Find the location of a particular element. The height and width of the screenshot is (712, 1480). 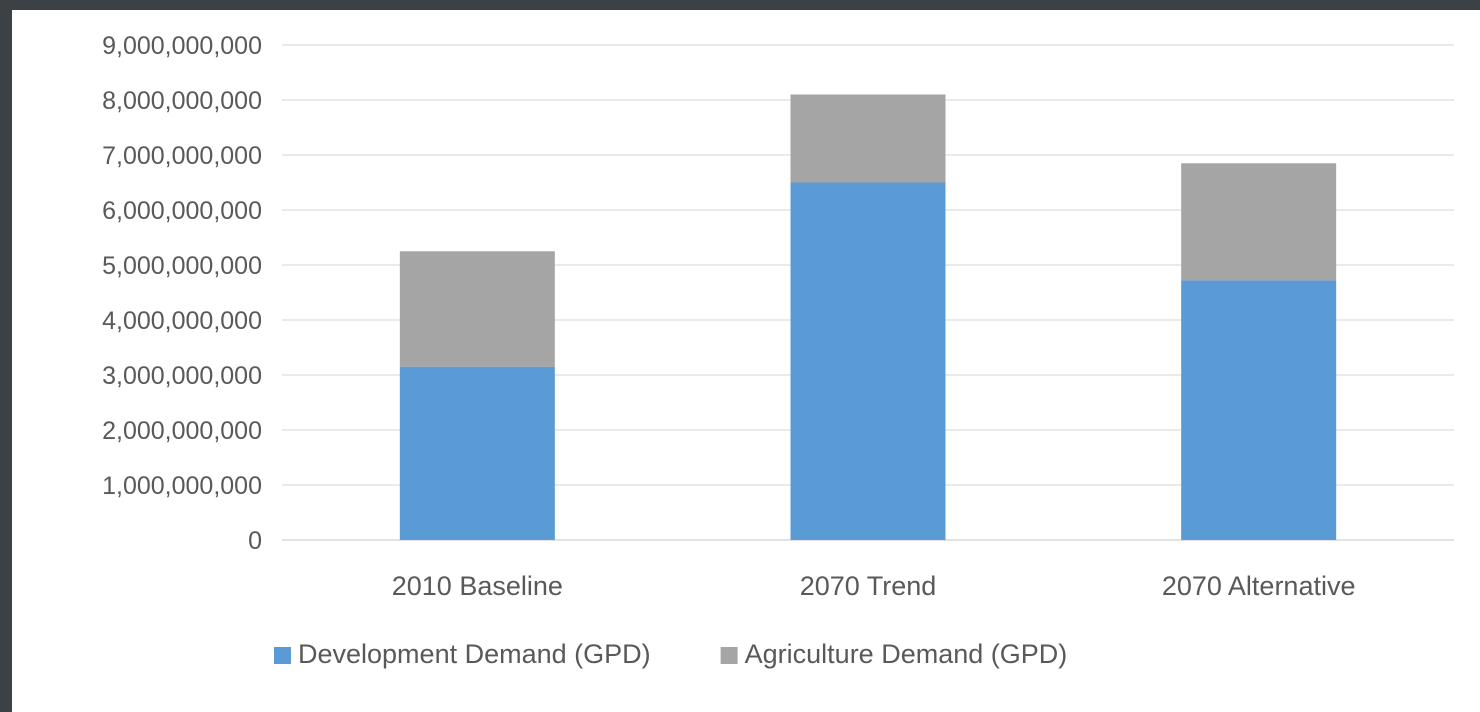

x-category-label: 2070 Alternative is located at coordinates (1259, 586).